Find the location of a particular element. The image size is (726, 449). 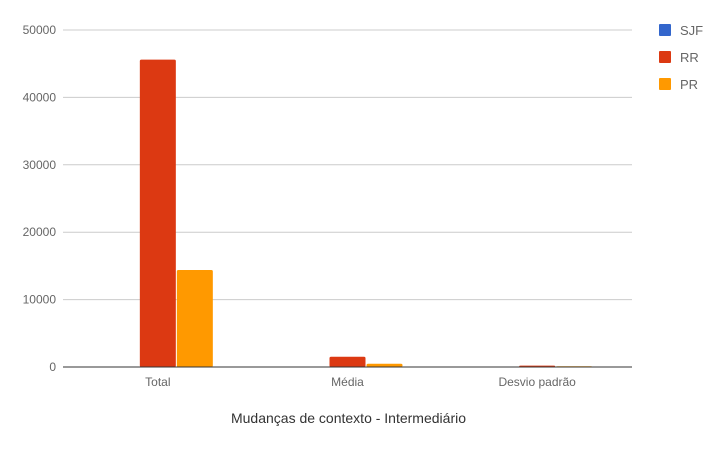

y-tick-label: 10000 is located at coordinates (40, 300).